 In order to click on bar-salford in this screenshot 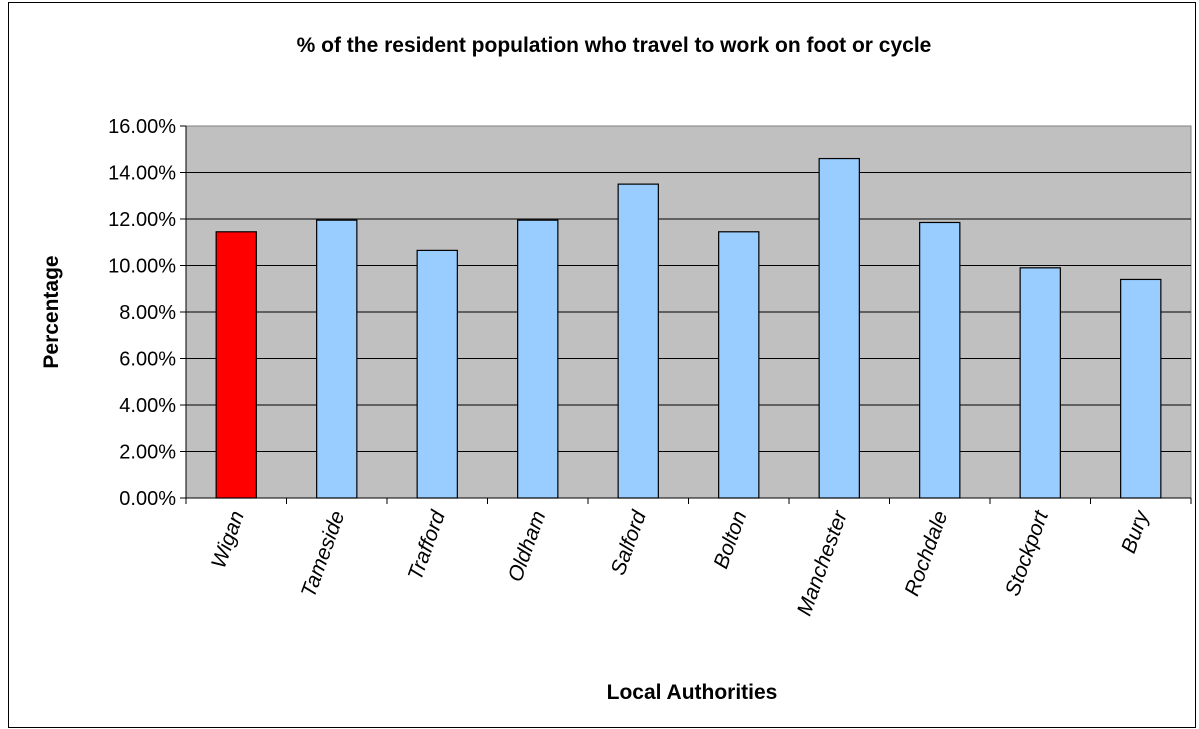, I will do `click(638, 341)`.